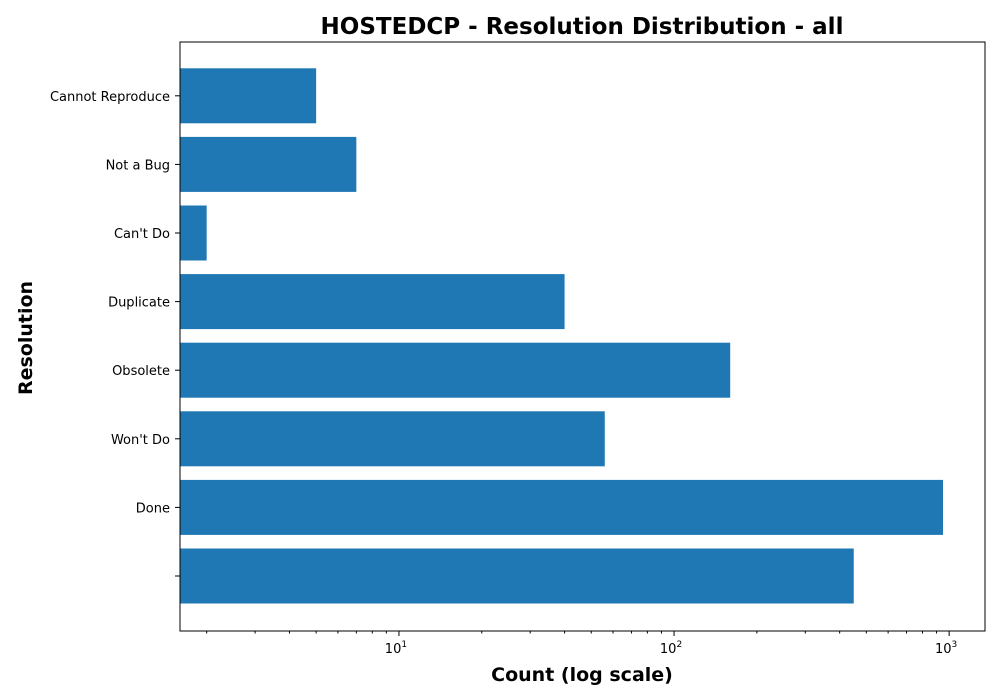  I want to click on bar-obsolete, so click(455, 370).